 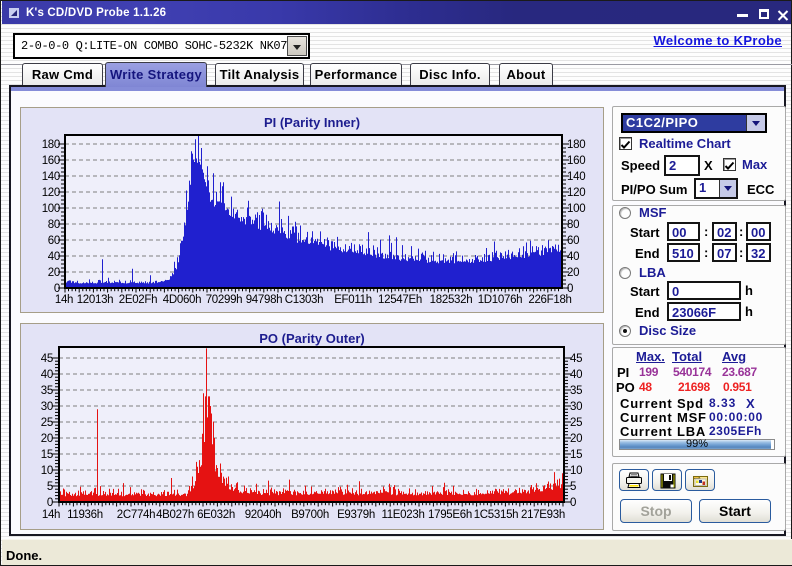 What do you see at coordinates (263, 515) in the screenshot?
I see `svg-text: 92040h` at bounding box center [263, 515].